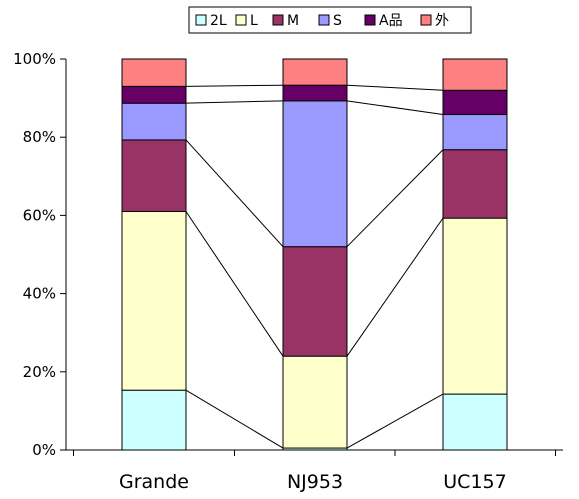 This screenshot has height=499, width=579. What do you see at coordinates (315, 301) in the screenshot?
I see `bar-nj953-m` at bounding box center [315, 301].